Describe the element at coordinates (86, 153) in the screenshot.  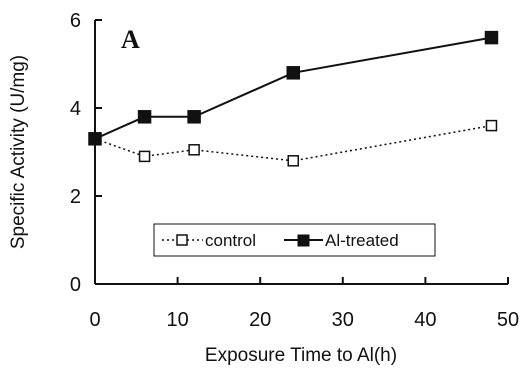
I see `y-axis-ticks: 0 2 4 6` at that location.